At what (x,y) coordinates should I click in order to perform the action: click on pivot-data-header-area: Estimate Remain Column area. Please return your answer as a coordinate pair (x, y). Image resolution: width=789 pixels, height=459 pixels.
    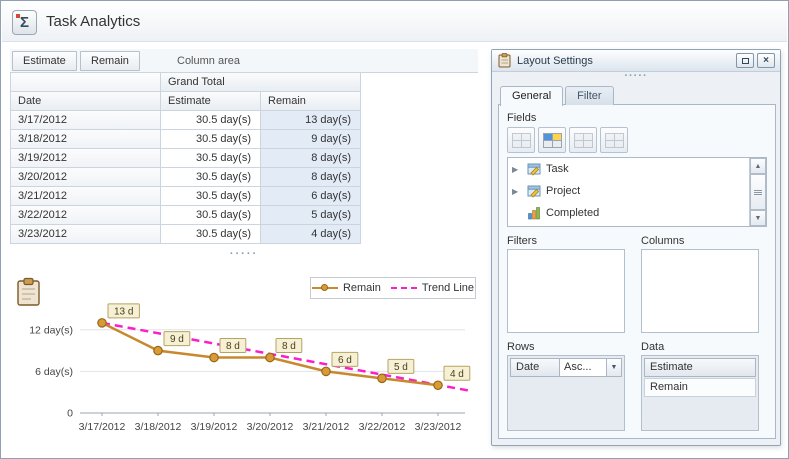
    Looking at the image, I should click on (244, 61).